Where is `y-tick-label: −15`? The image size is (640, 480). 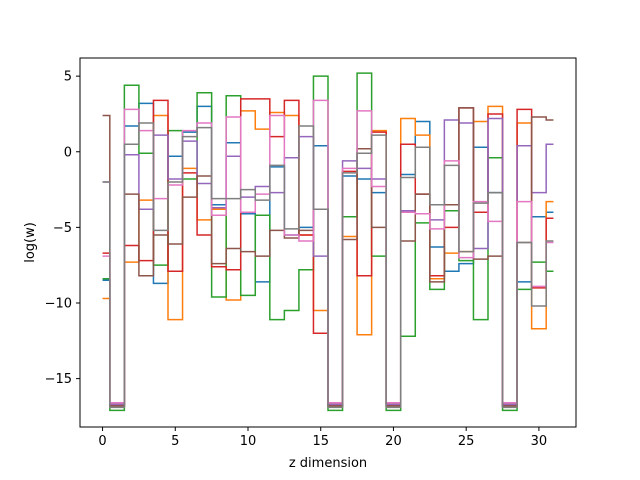 y-tick-label: −15 is located at coordinates (58, 379).